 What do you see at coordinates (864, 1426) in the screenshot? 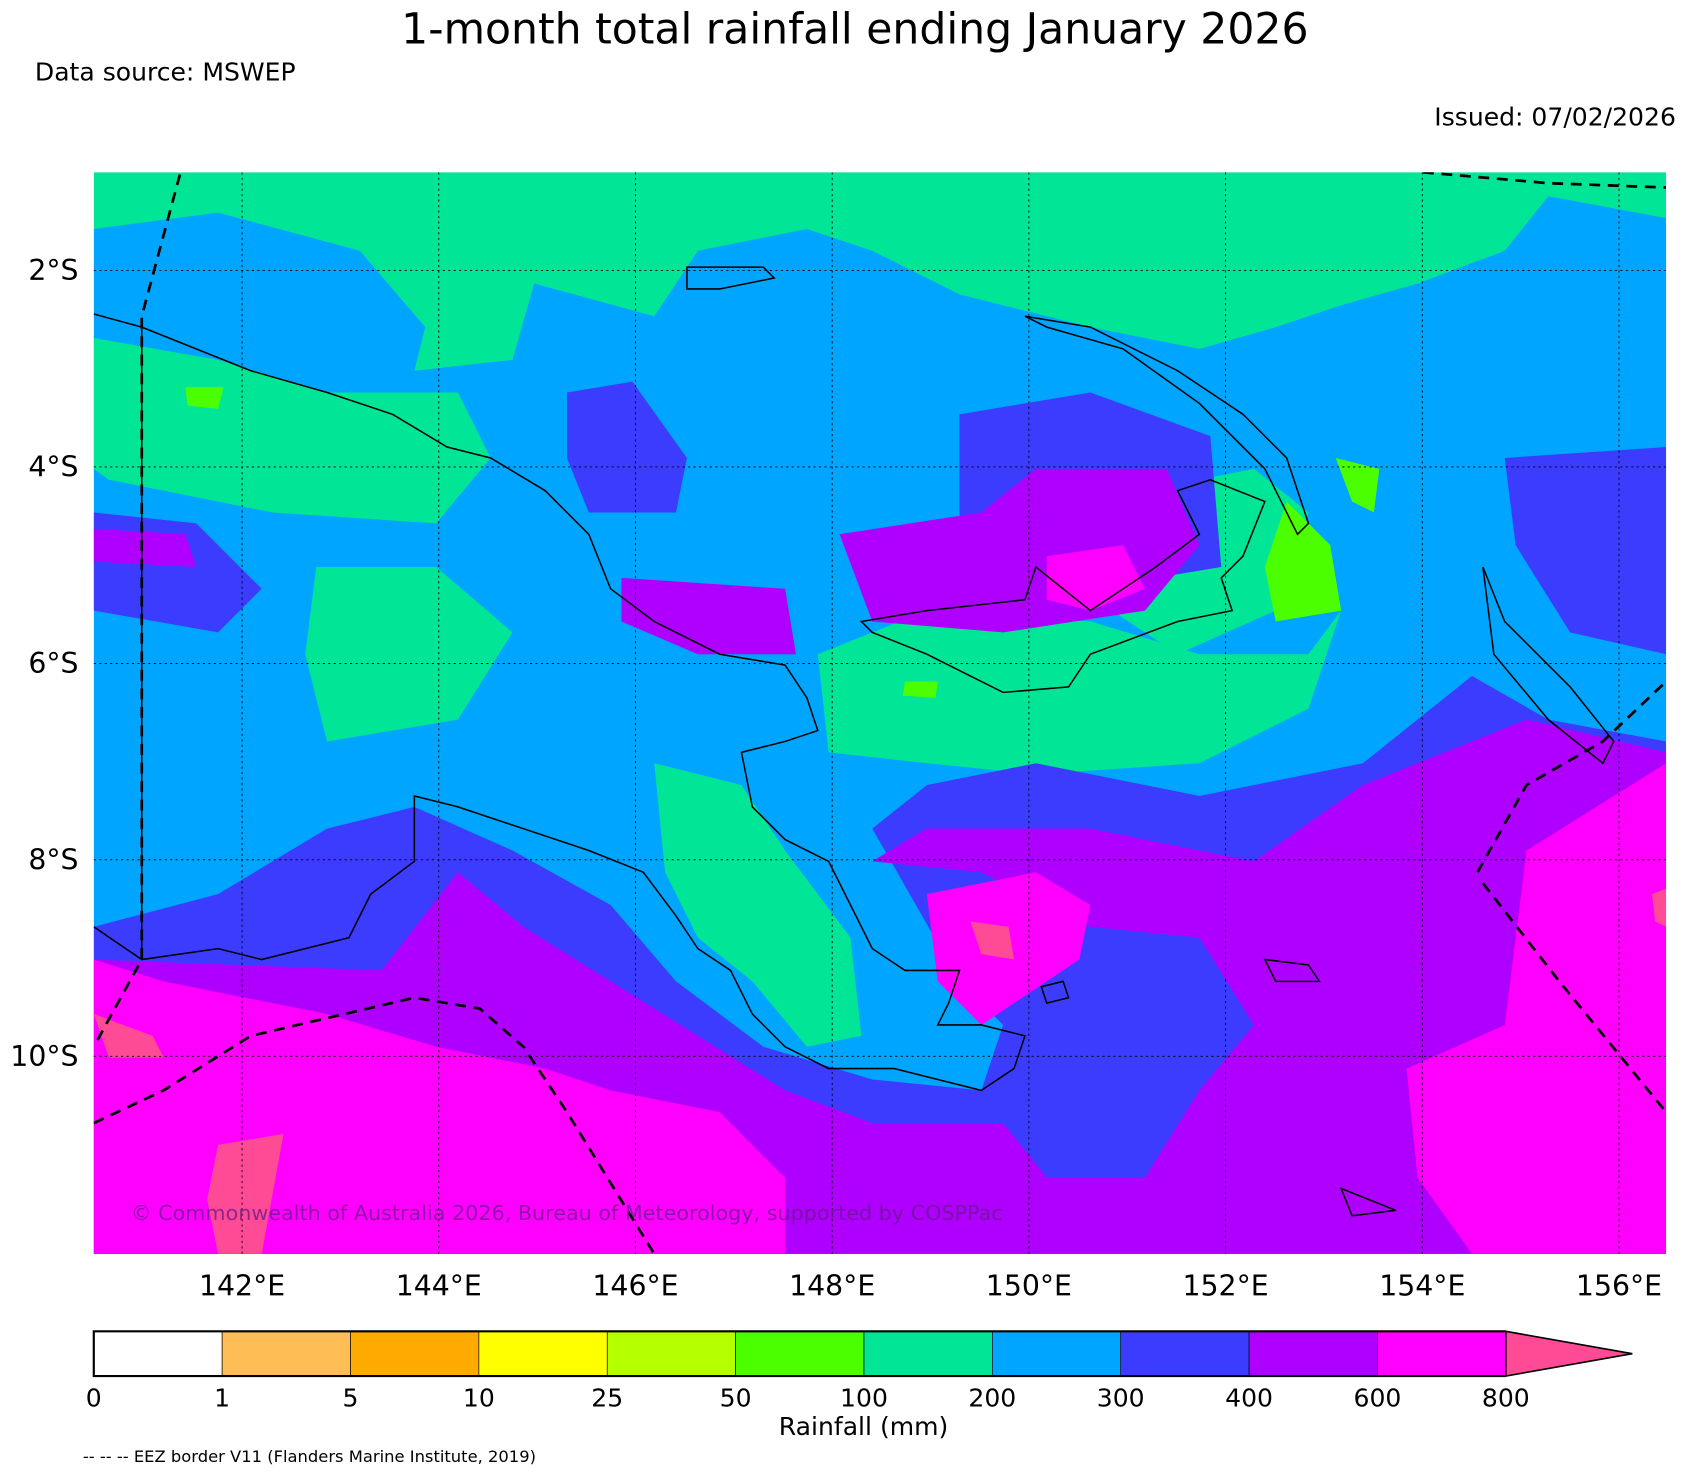
I see `colorbar-label: Rainfall (mm)` at bounding box center [864, 1426].